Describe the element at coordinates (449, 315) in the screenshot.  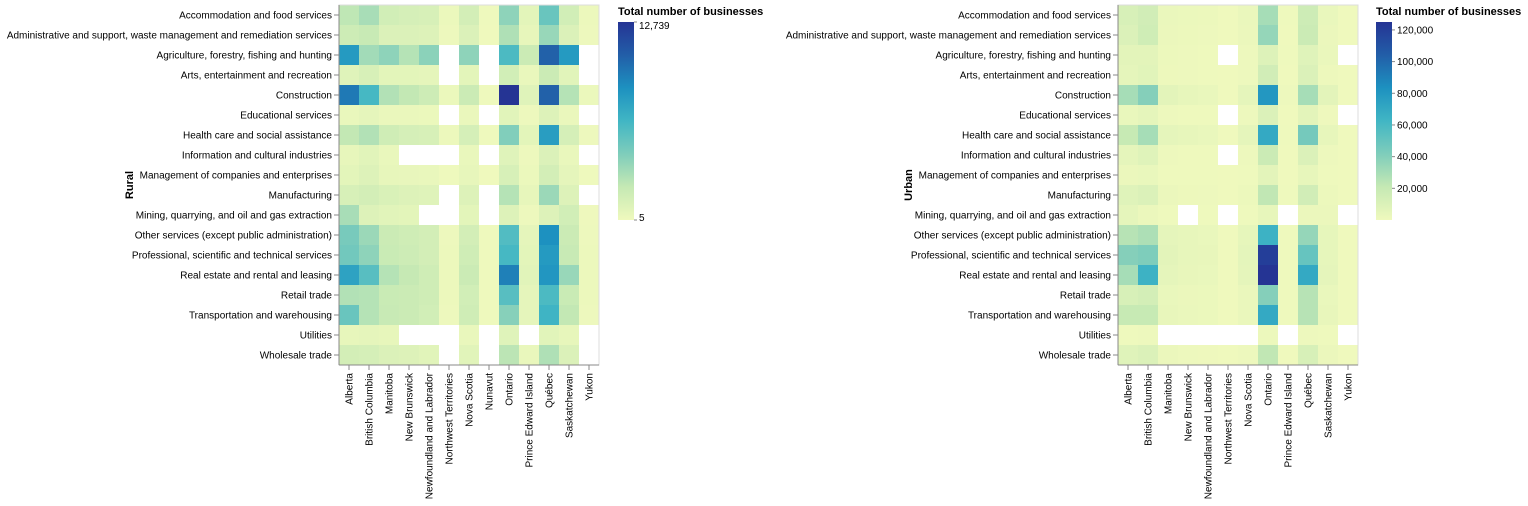
I see `rural-cell-transportation-and-warehousing-northwest-territories` at that location.